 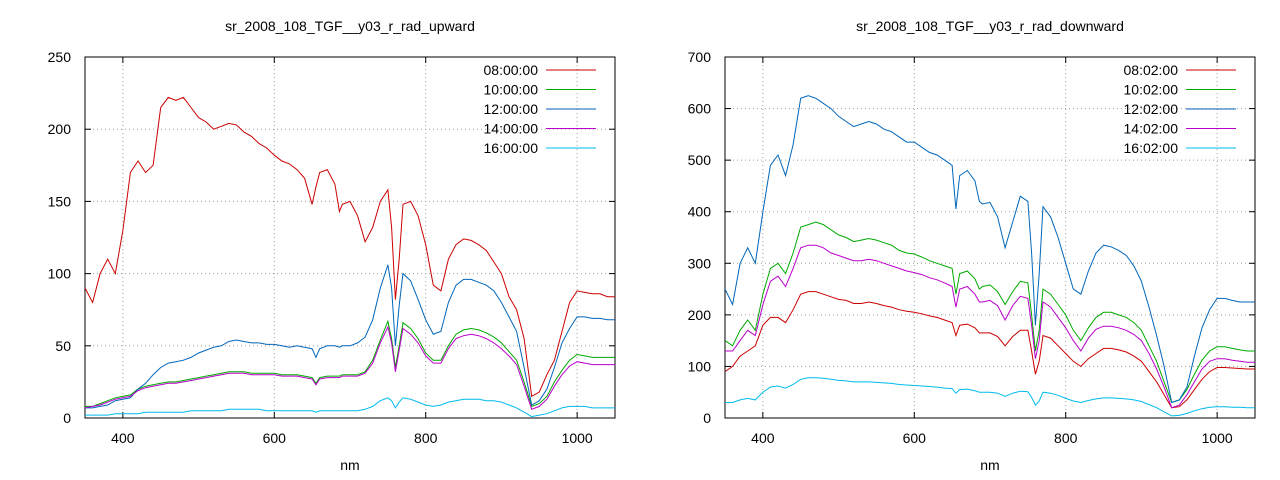 What do you see at coordinates (511, 109) in the screenshot?
I see `legend-label: 12:00:00` at bounding box center [511, 109].